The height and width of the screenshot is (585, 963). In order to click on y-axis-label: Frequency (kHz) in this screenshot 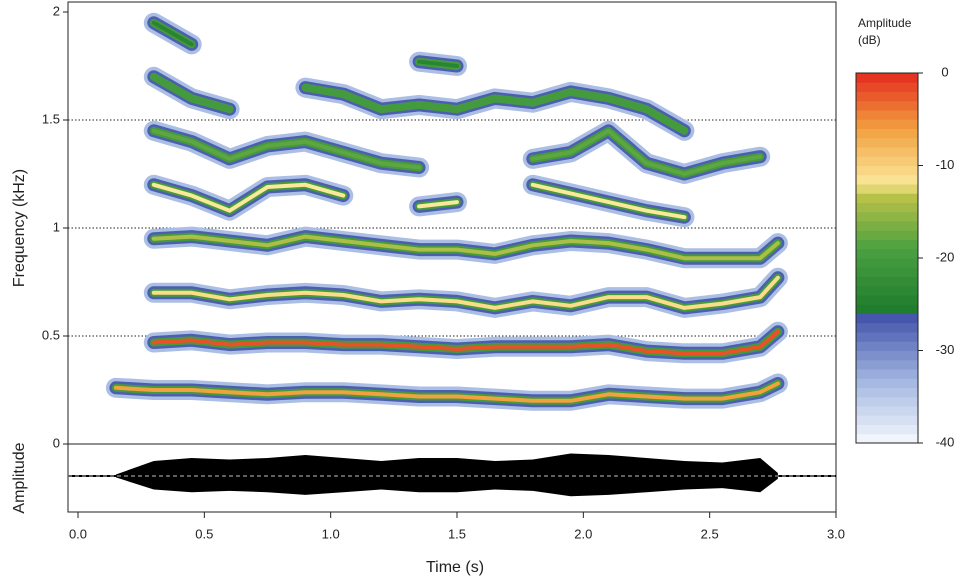, I will do `click(19, 228)`.